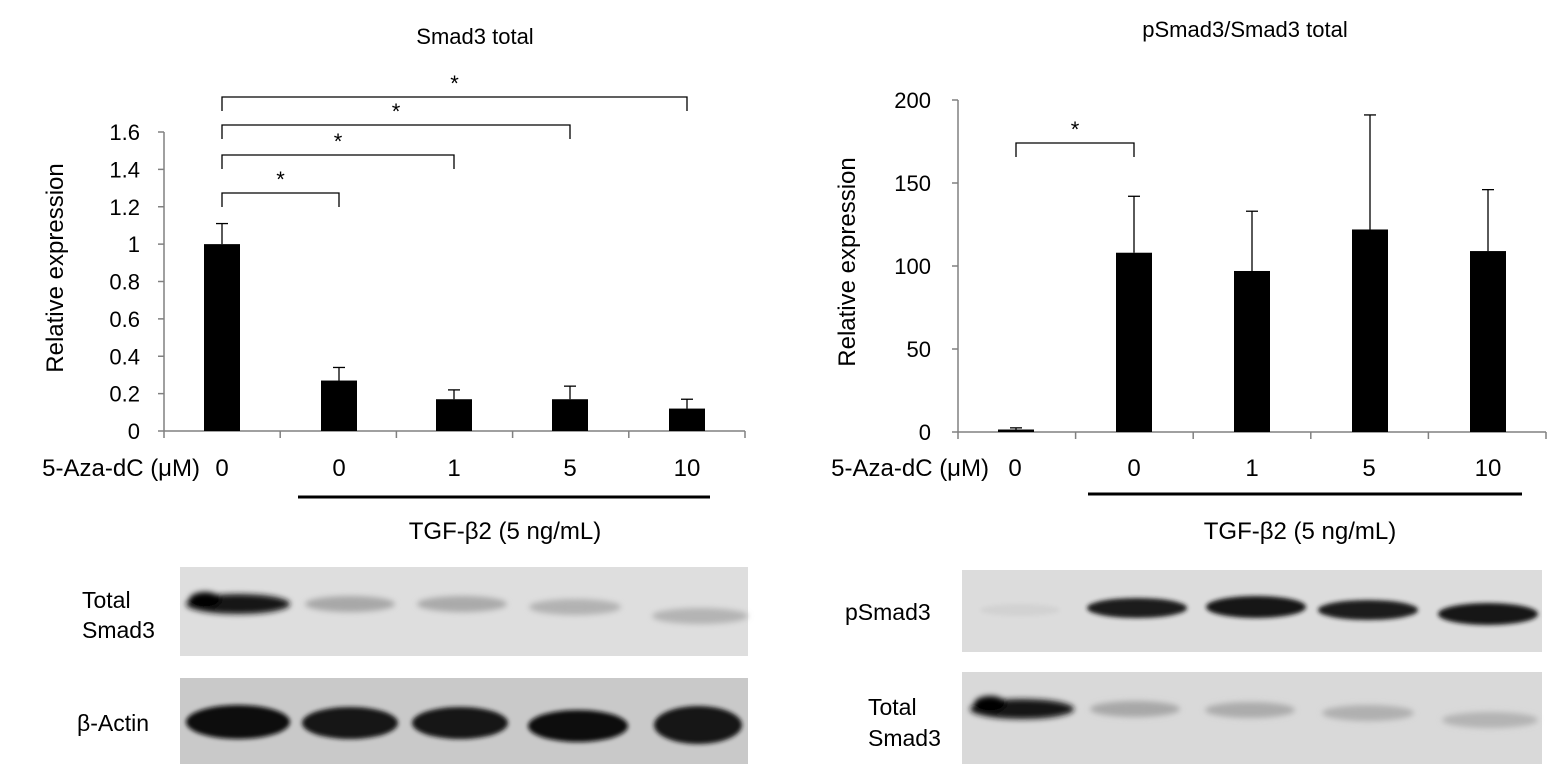  What do you see at coordinates (412, 721) in the screenshot?
I see `left-blot-beta-actin: β-Actin` at bounding box center [412, 721].